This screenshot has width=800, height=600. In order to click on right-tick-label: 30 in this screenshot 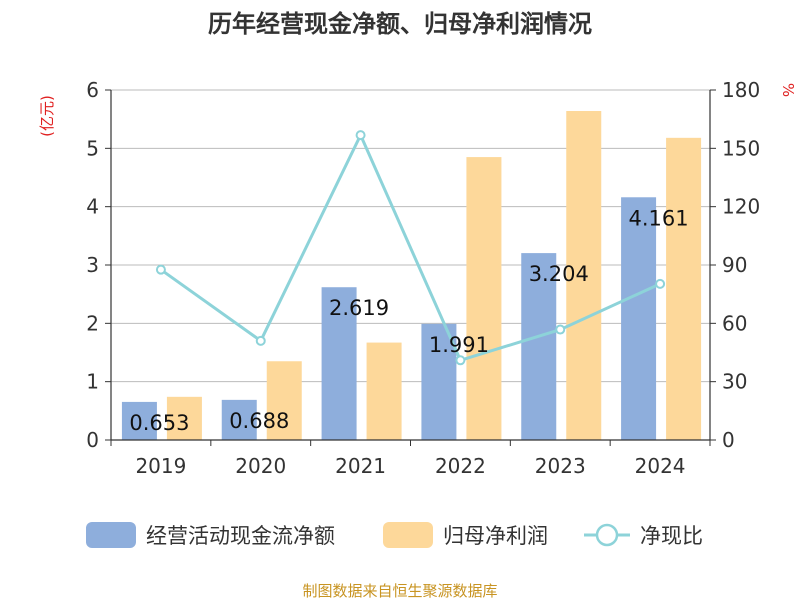, I will do `click(734, 382)`.